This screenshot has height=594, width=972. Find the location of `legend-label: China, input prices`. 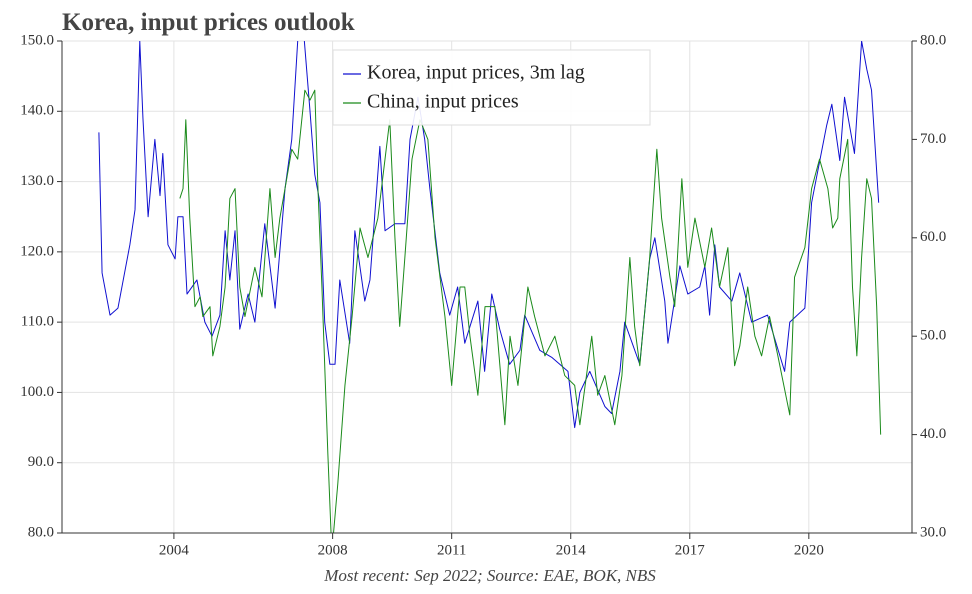

legend-label: China, input prices is located at coordinates (443, 102).